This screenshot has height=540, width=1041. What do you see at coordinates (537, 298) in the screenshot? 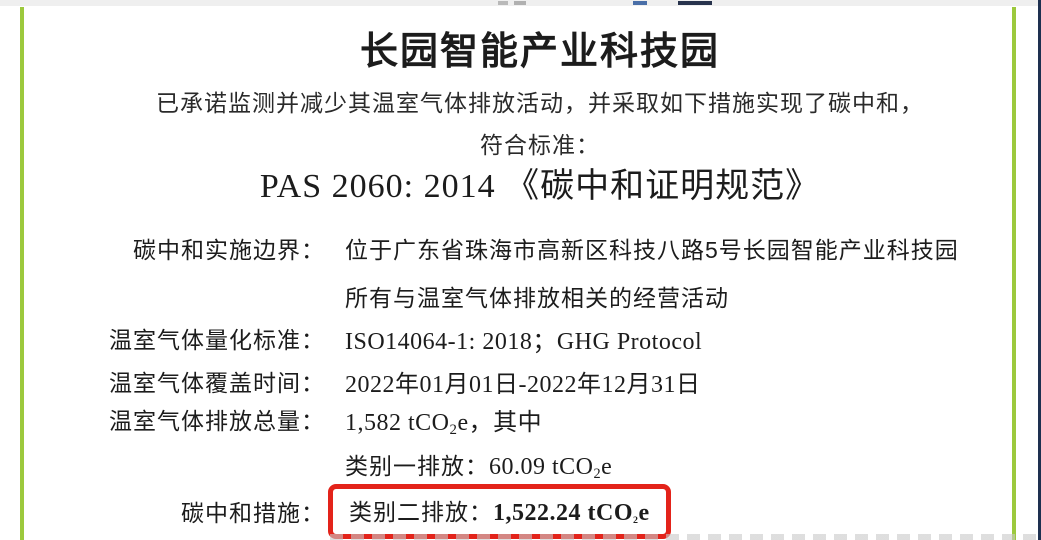
I see `field-value-boundary-line2: 所有与温室气体排放相关的经营活动` at bounding box center [537, 298].